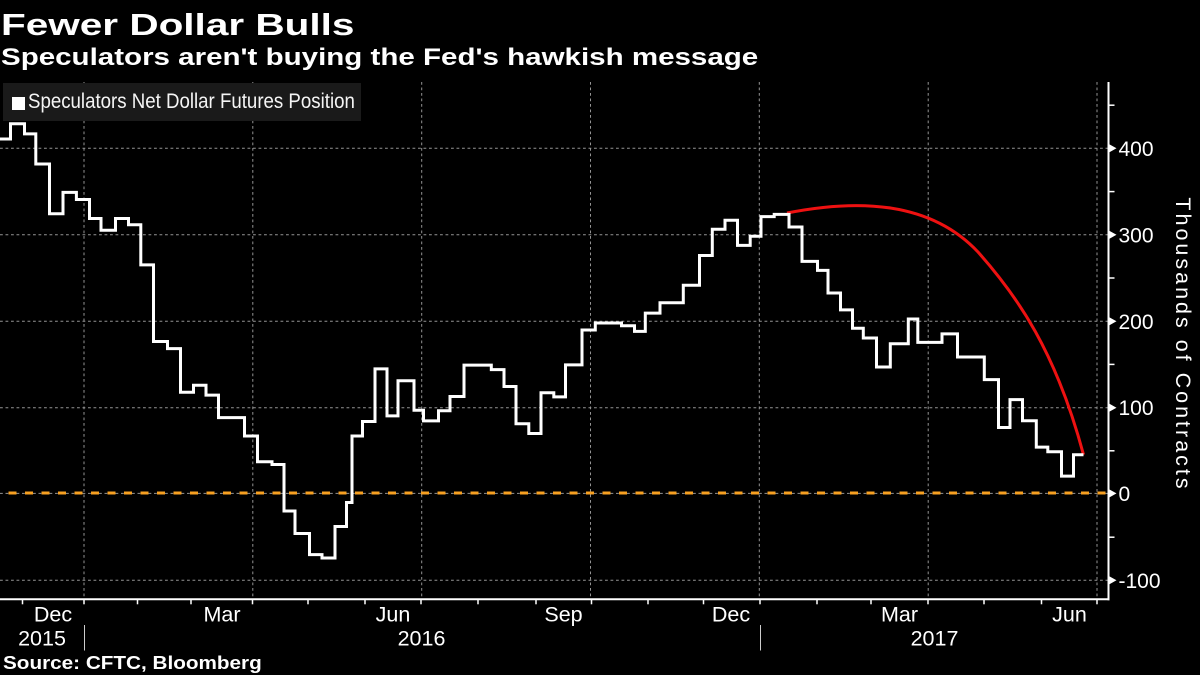 This screenshot has height=675, width=1200. What do you see at coordinates (1140, 581) in the screenshot?
I see `svg-text: -100` at bounding box center [1140, 581].